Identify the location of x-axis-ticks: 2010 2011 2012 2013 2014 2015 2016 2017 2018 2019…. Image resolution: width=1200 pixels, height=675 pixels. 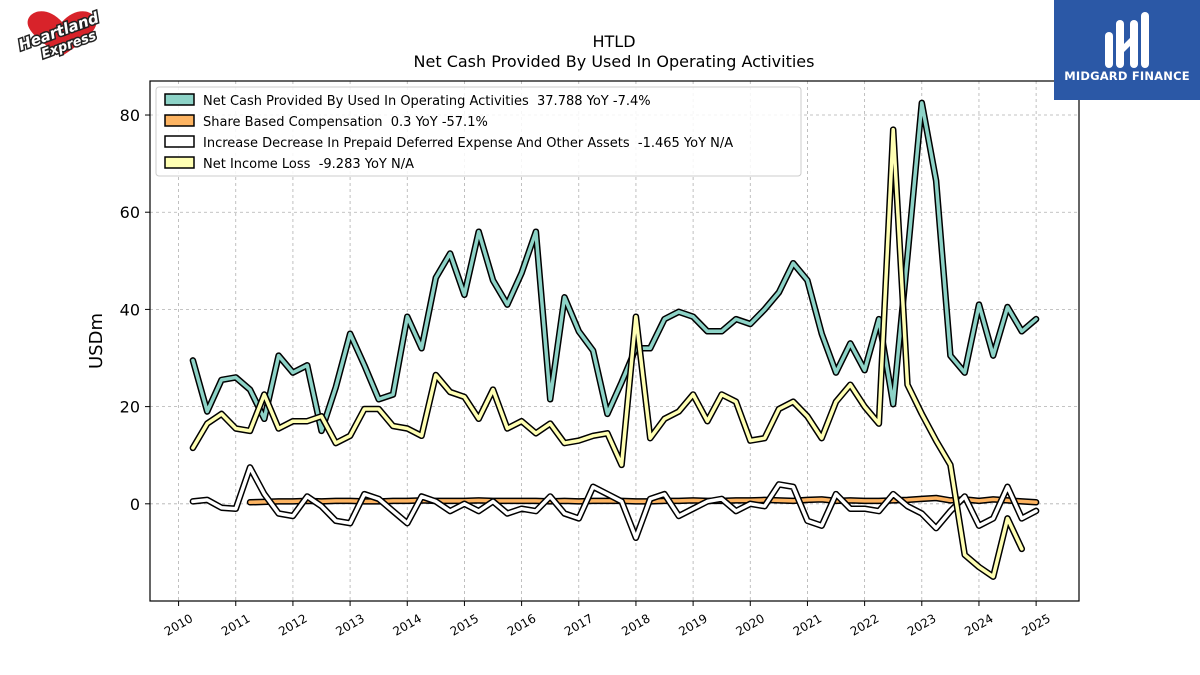
(607, 620).